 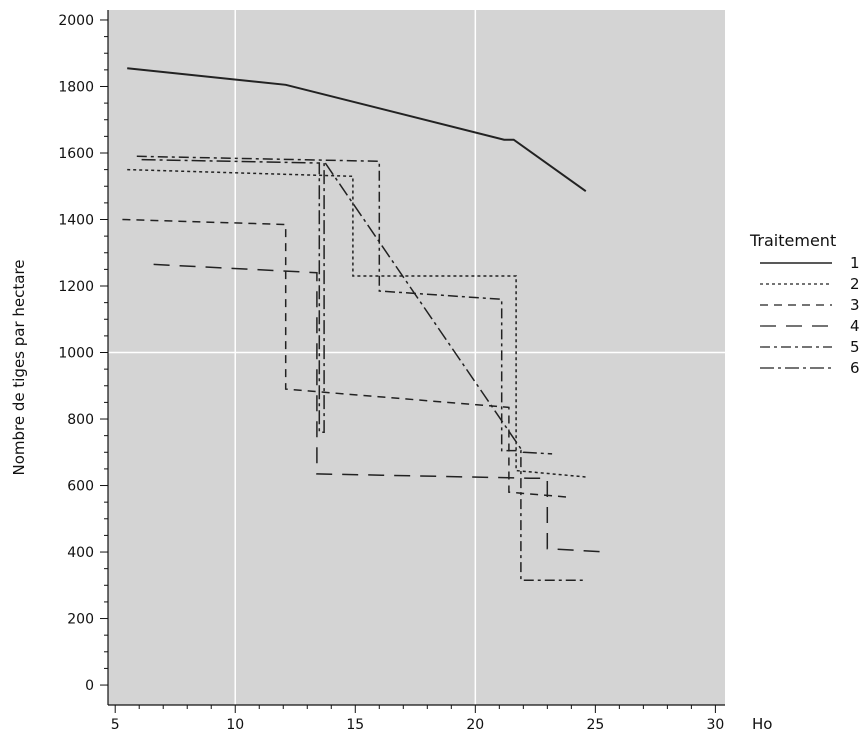 What do you see at coordinates (76, 220) in the screenshot?
I see `y-tick-label-1400: 1400` at bounding box center [76, 220].